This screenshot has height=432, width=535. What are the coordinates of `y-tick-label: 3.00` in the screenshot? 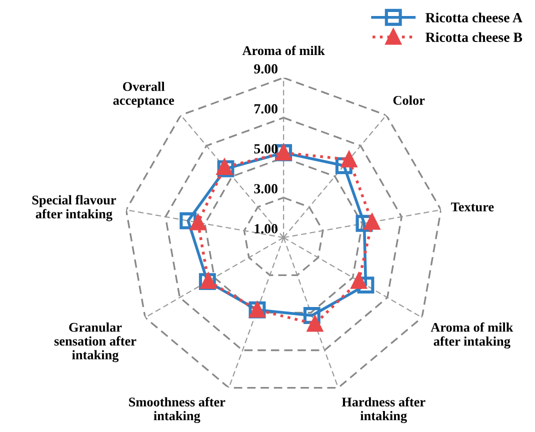 It's located at (266, 189).